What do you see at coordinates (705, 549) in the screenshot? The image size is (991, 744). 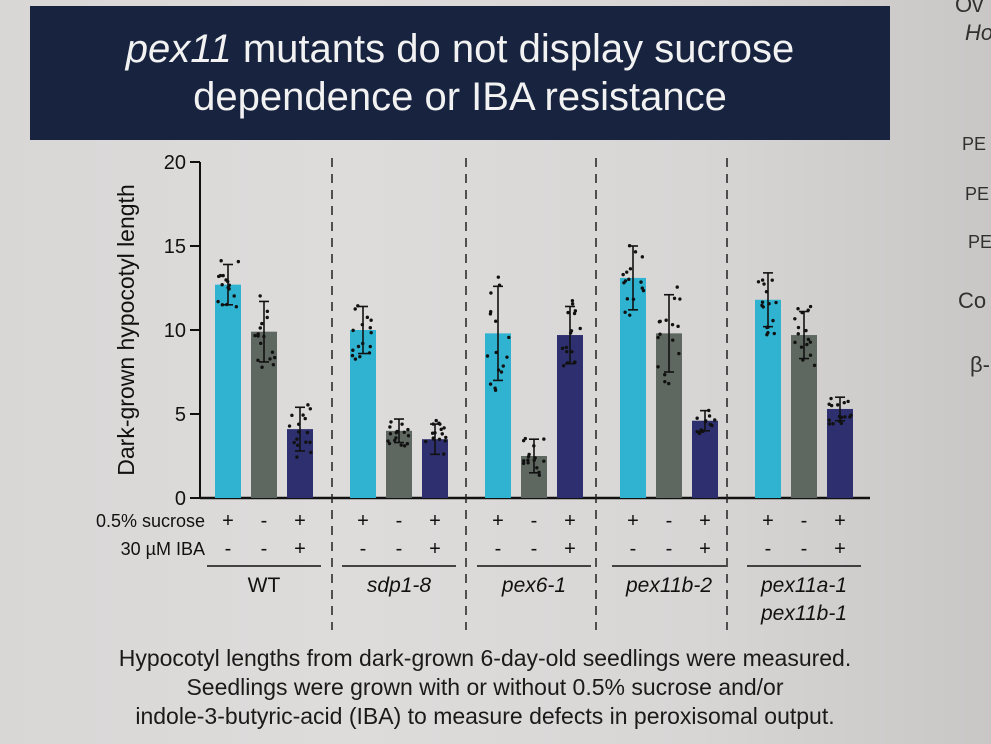 I see `iba-sign: +` at bounding box center [705, 549].